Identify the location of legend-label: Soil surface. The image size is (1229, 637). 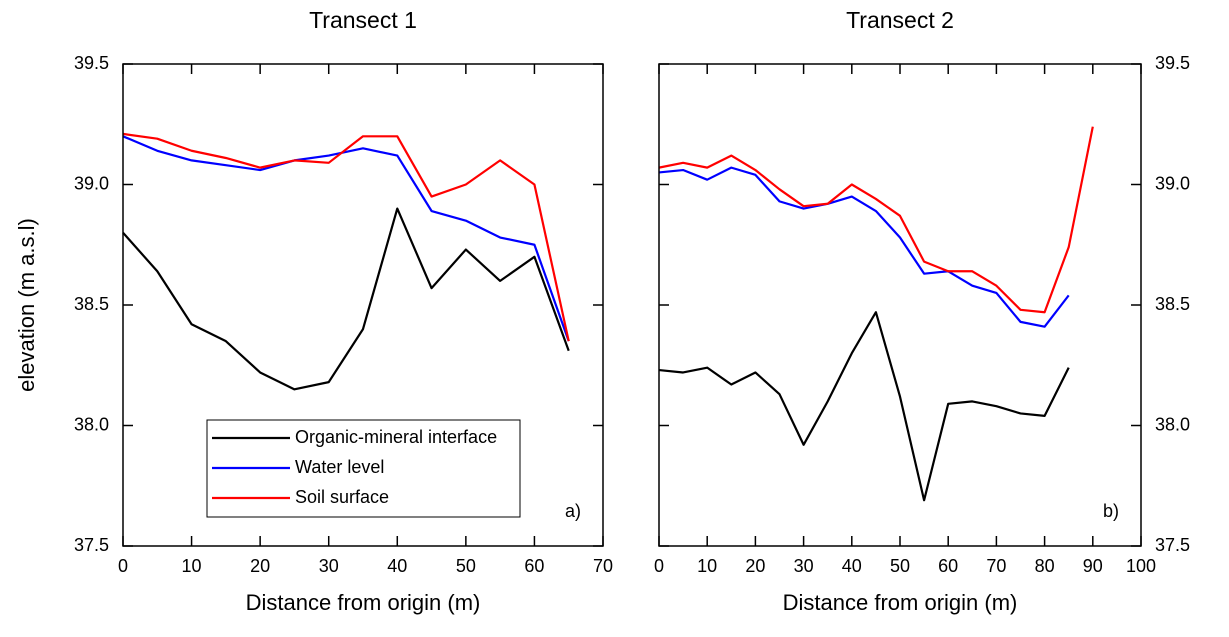
(342, 497).